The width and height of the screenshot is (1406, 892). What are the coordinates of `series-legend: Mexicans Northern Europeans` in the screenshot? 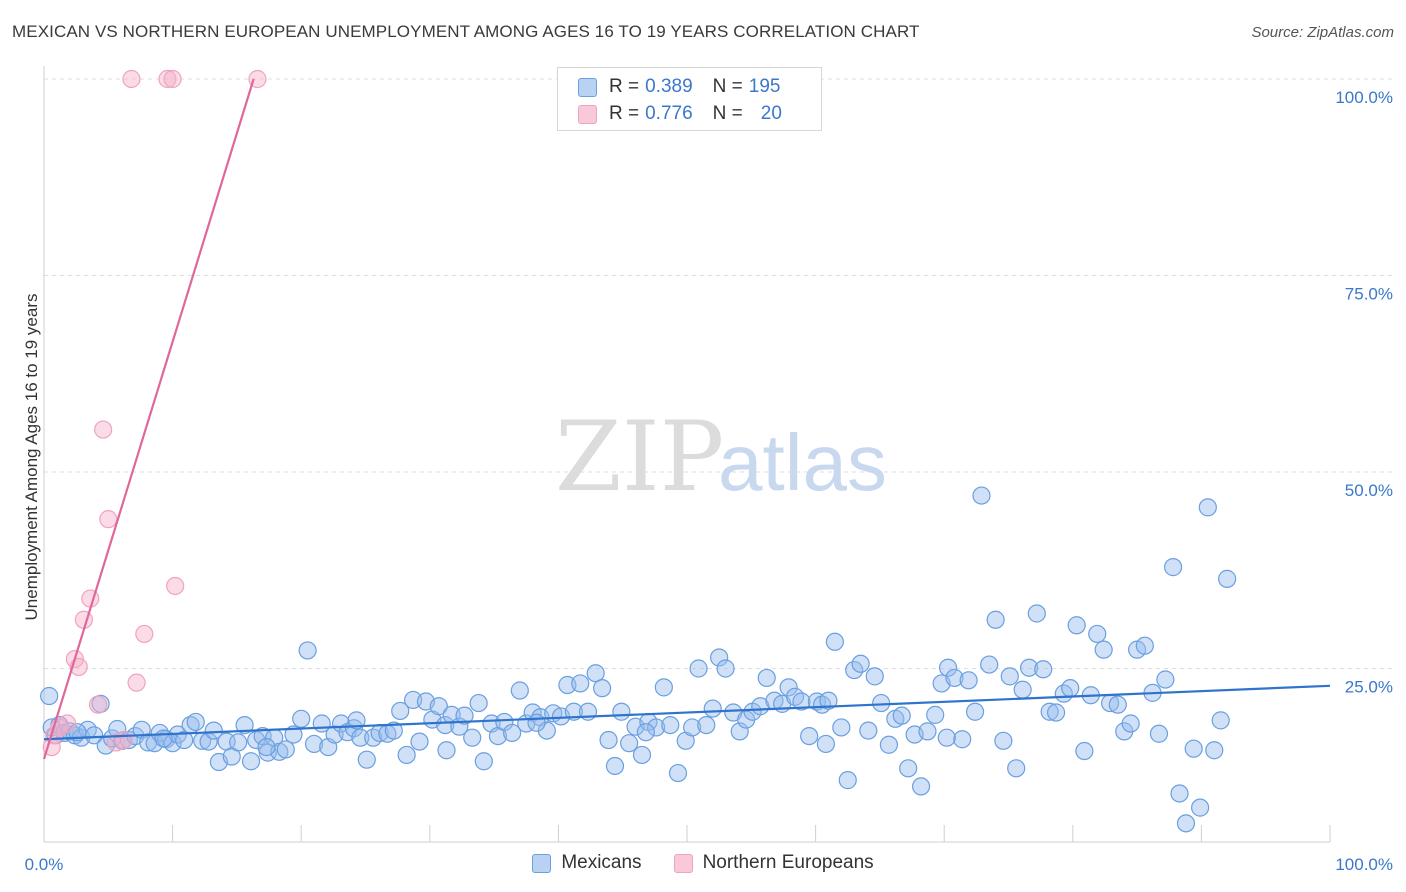 It's located at (703, 863).